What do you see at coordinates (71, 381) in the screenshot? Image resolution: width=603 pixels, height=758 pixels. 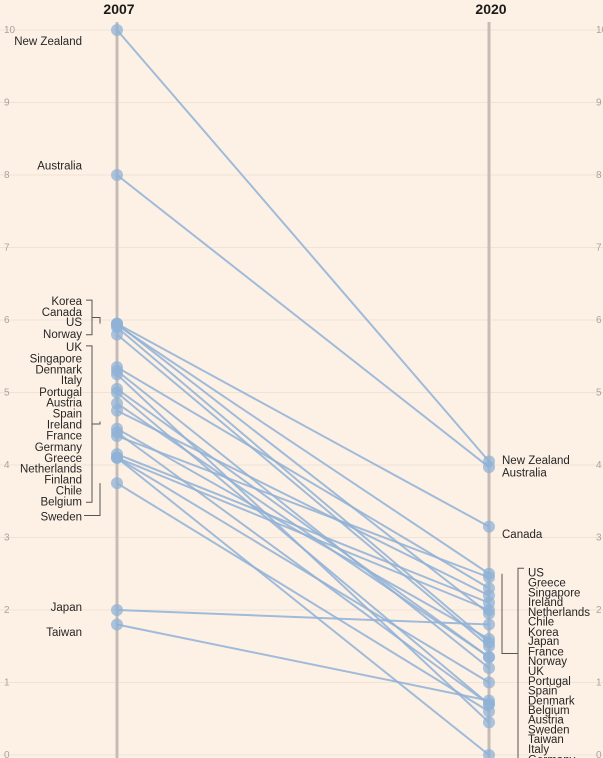 I see `label-2007-italy: Italy` at bounding box center [71, 381].